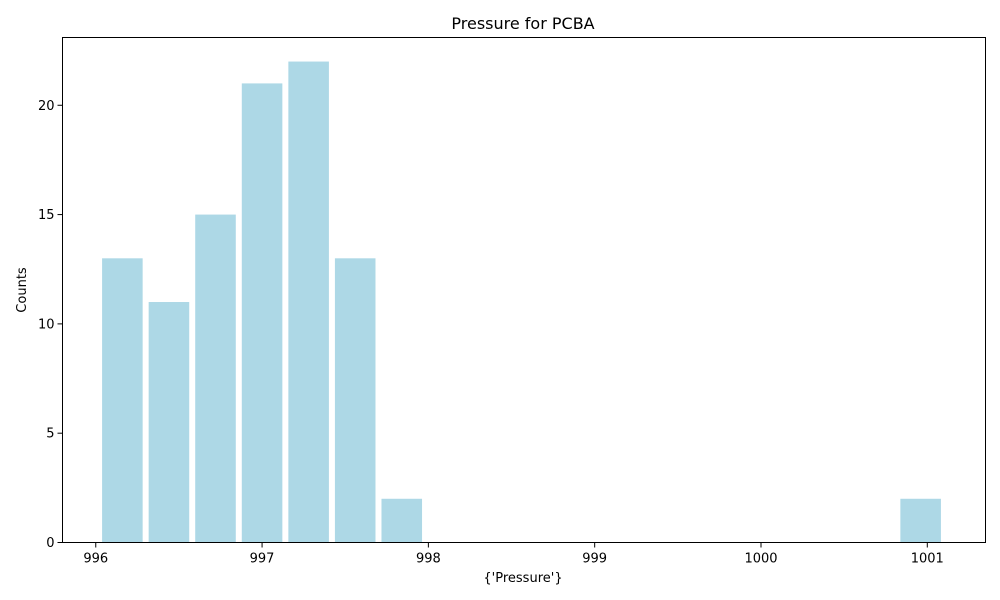 The image size is (1000, 600). I want to click on x-axis-label: {'Pressure'}, so click(522, 578).